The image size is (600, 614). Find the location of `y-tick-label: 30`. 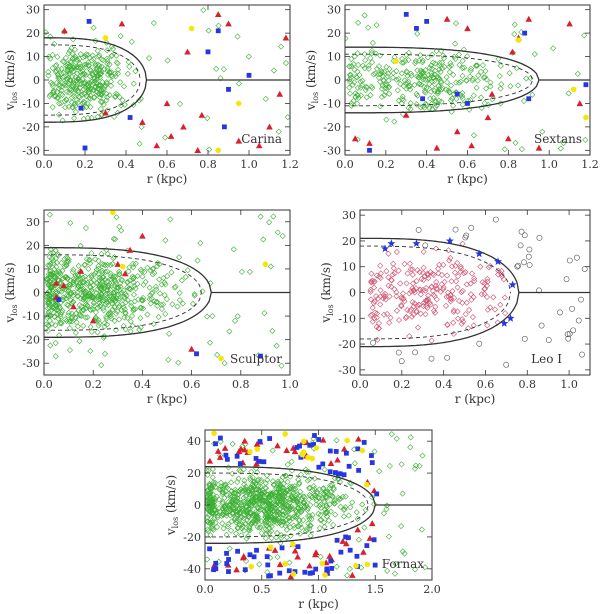

y-tick-label: 30 is located at coordinates (33, 222).